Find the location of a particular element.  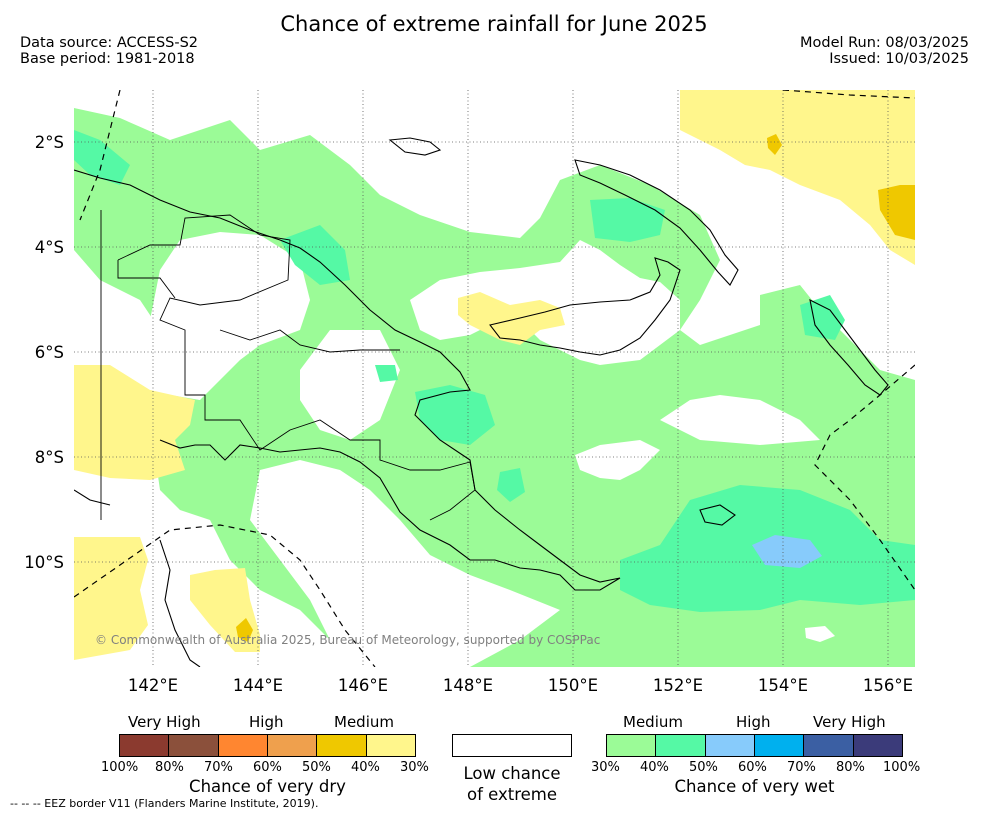

issued-text: Issued: 10/03/2025 is located at coordinates (899, 59).